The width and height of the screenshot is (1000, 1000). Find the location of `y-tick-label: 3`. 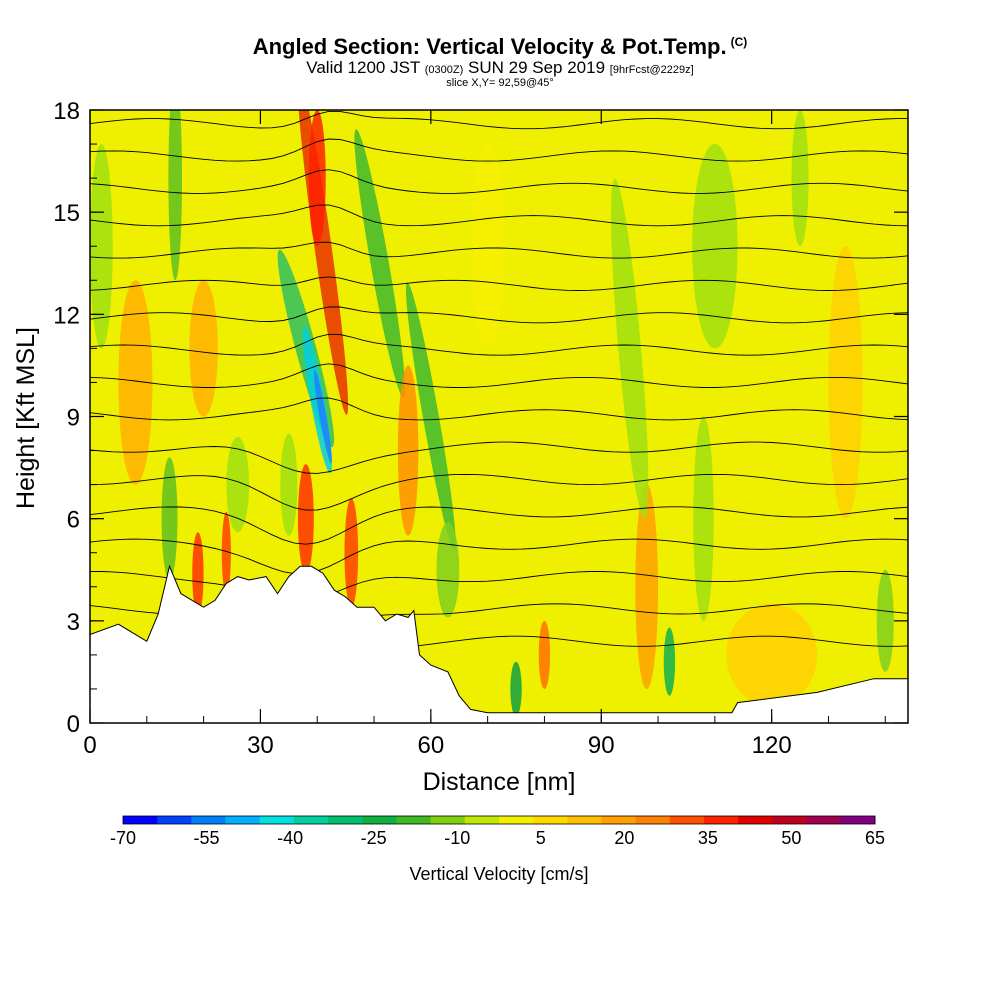

y-tick-label: 3 is located at coordinates (73, 622).